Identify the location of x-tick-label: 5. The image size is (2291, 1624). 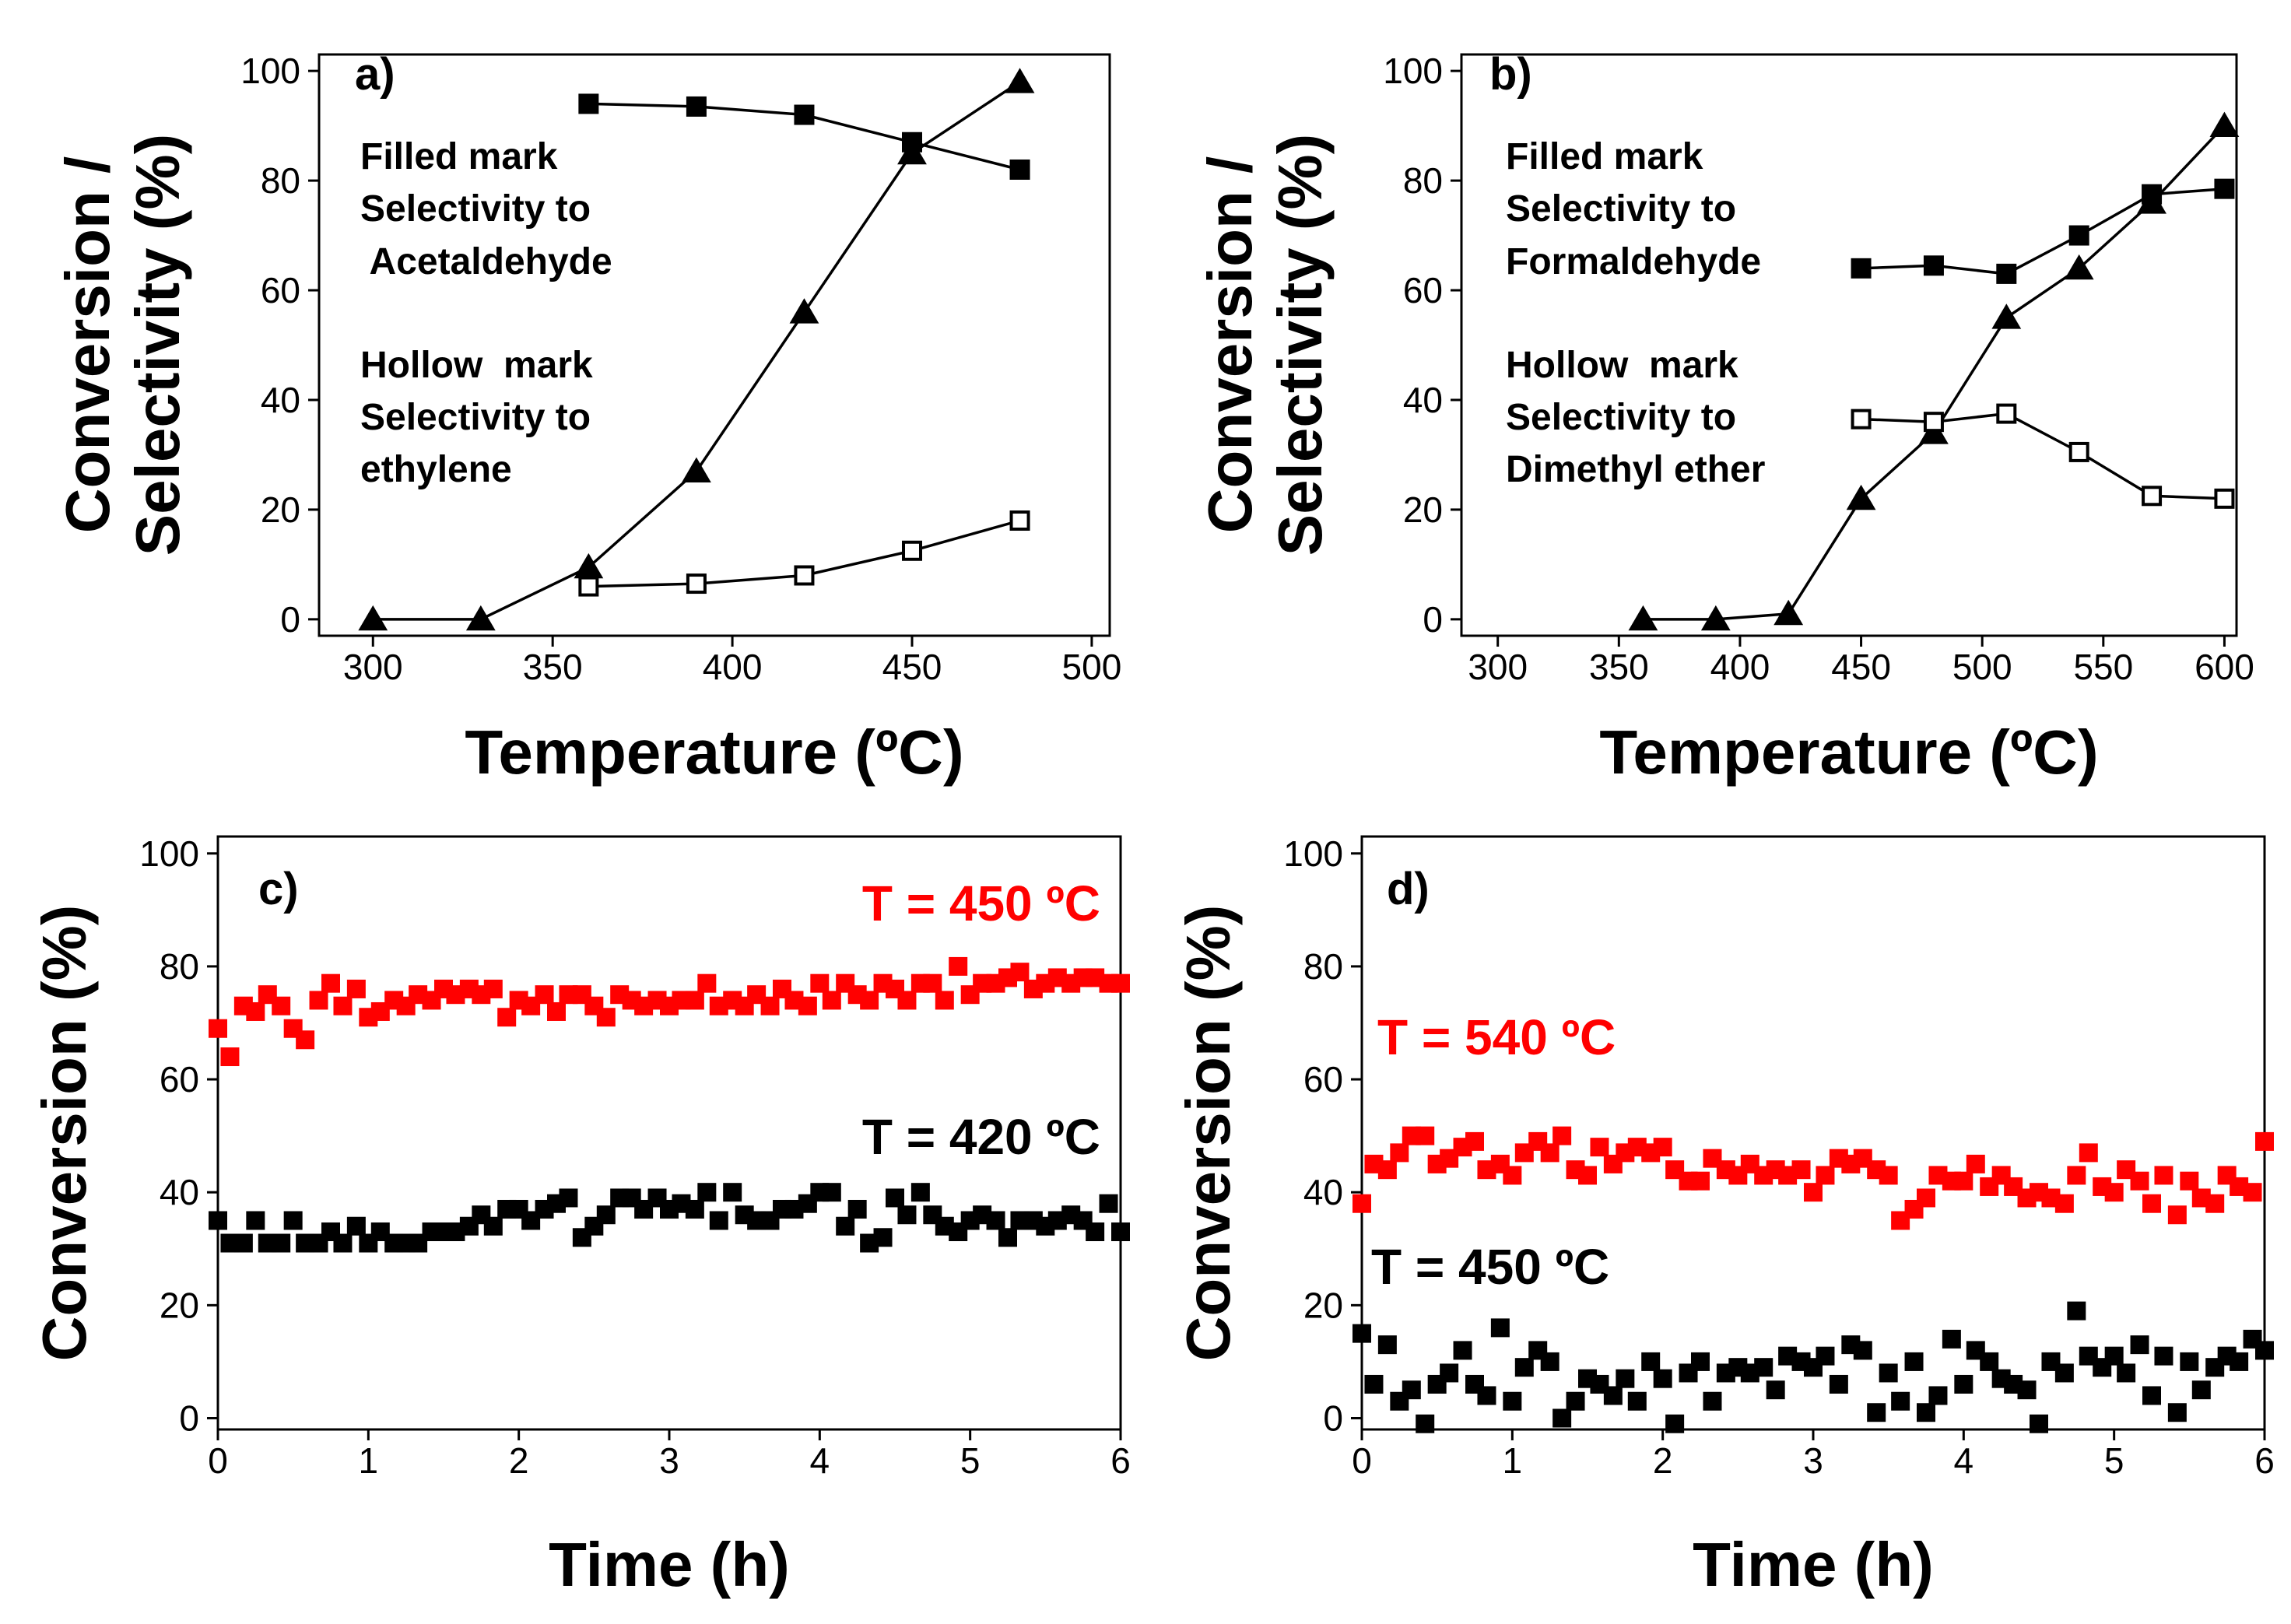
(970, 1461).